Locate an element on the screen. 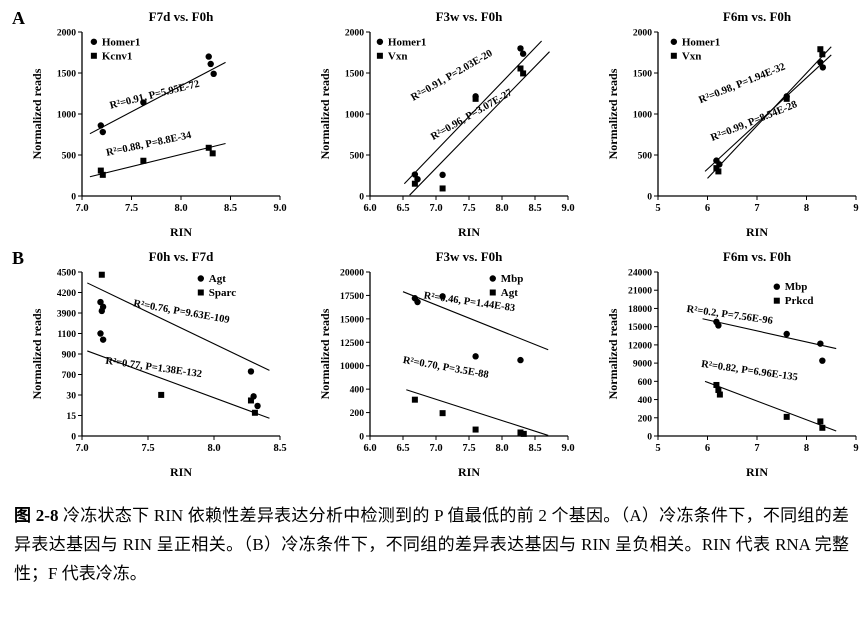 This screenshot has width=865, height=630. legend-label: Mbp is located at coordinates (512, 279).